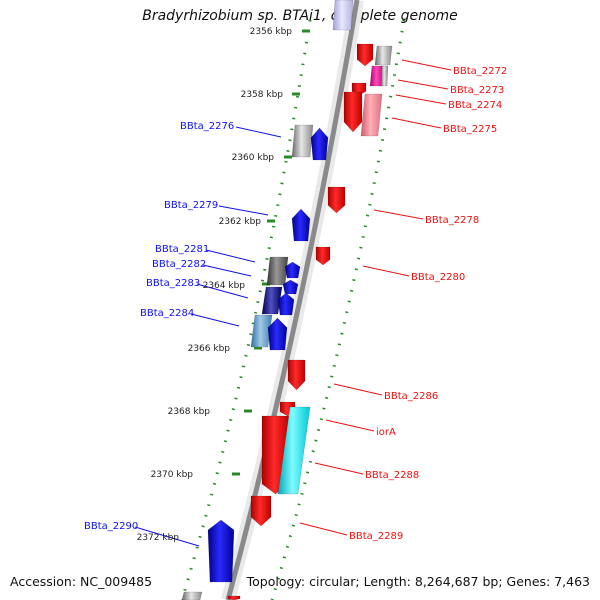  Describe the element at coordinates (192, 595) in the screenshot. I see `feature-bottom-grey` at that location.